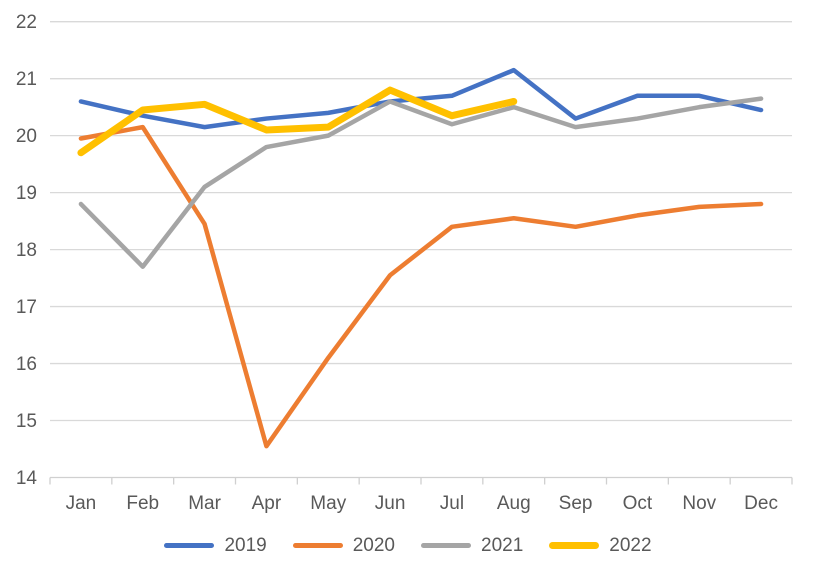 The image size is (816, 585). I want to click on legend-swatch-2022-icon, so click(574, 545).